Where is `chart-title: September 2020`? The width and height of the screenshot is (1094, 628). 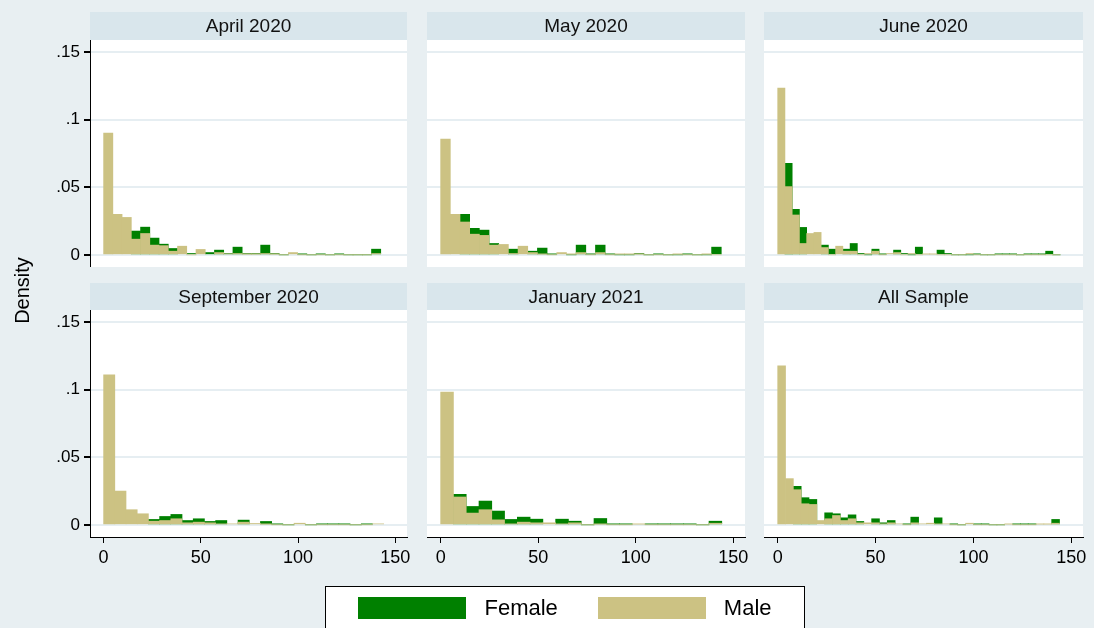
chart-title: September 2020 is located at coordinates (248, 297).